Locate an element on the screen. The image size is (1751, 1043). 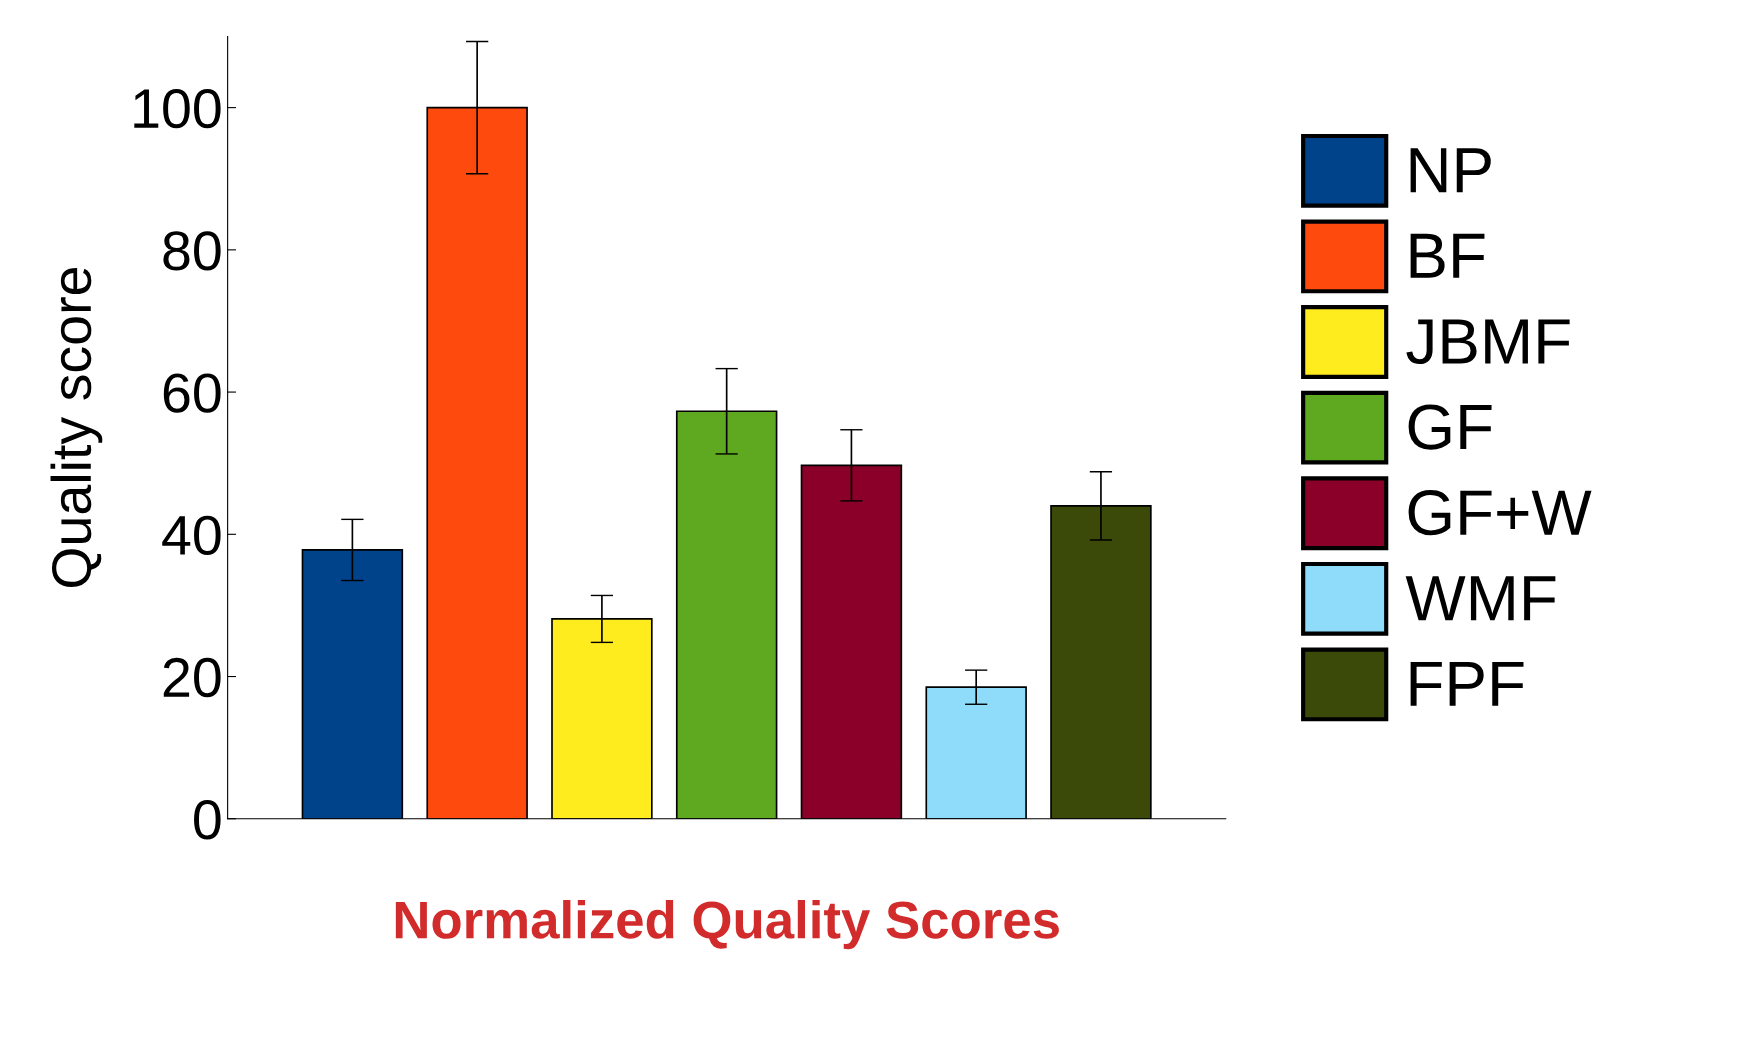
y-axis-title: Quality score is located at coordinates (76, 427).